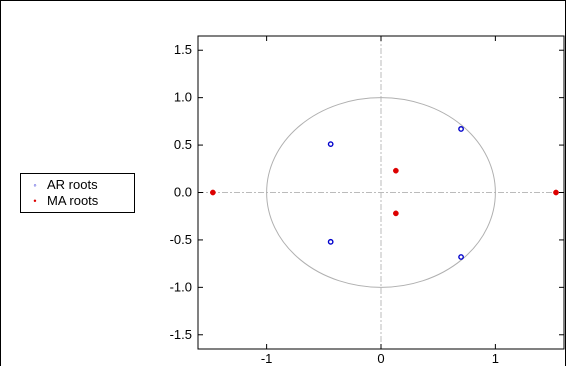 The height and width of the screenshot is (378, 568). I want to click on y-tick-label: 1.0, so click(183, 97).